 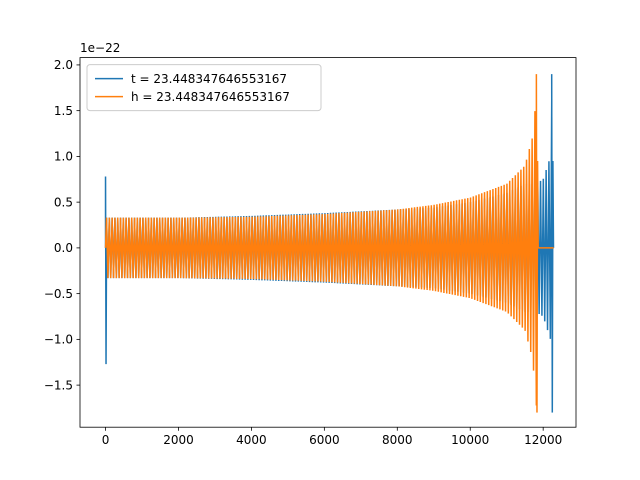 What do you see at coordinates (58, 340) in the screenshot?
I see `y-tick-label: −1.0` at bounding box center [58, 340].